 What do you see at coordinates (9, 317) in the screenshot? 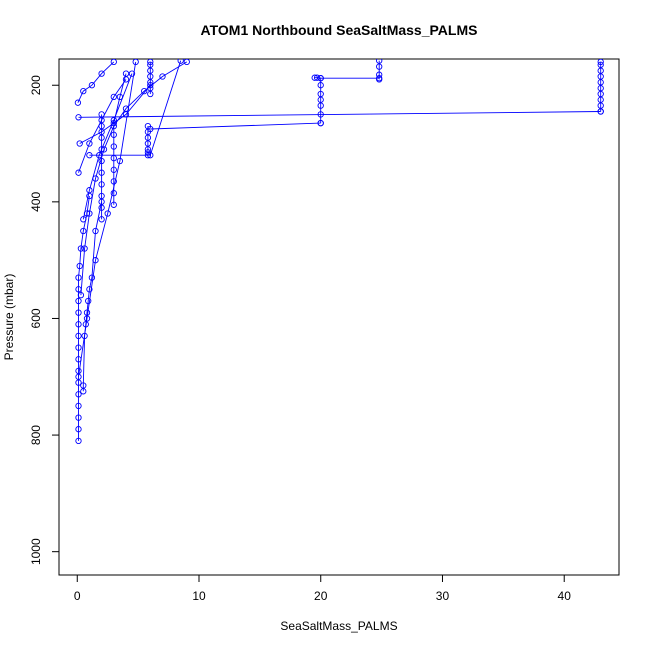
I see `y-axis-label: Pressure (mbar)` at bounding box center [9, 317].